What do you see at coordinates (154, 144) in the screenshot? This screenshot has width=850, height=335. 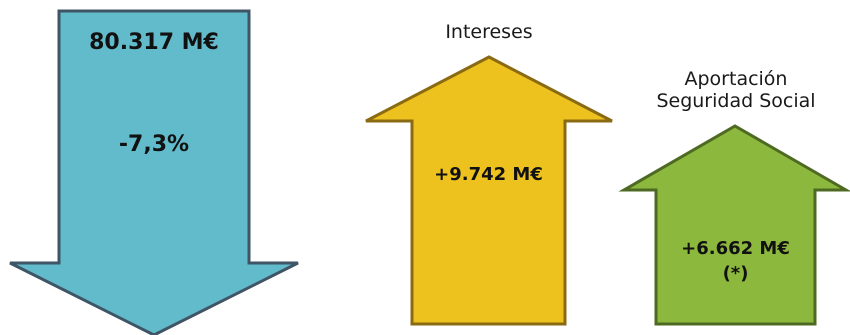 I see `down-arrow-change: -7,3%` at bounding box center [154, 144].